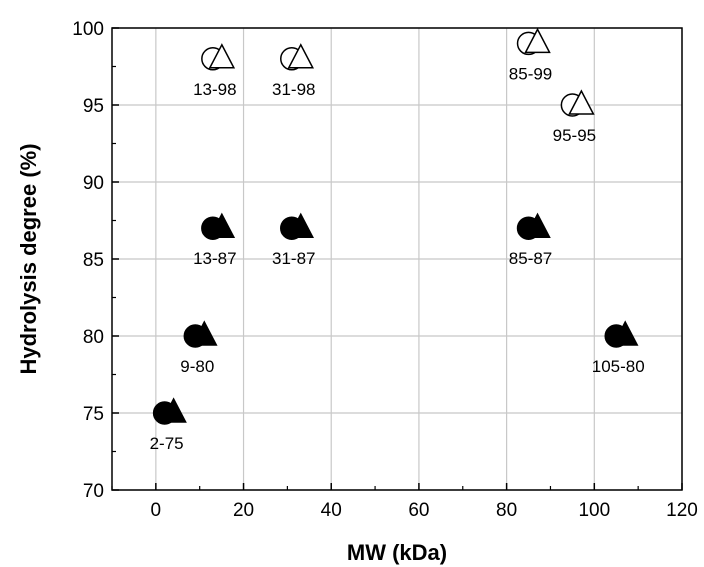 The height and width of the screenshot is (567, 704). Describe the element at coordinates (243, 510) in the screenshot. I see `x-tick-label: 20` at that location.